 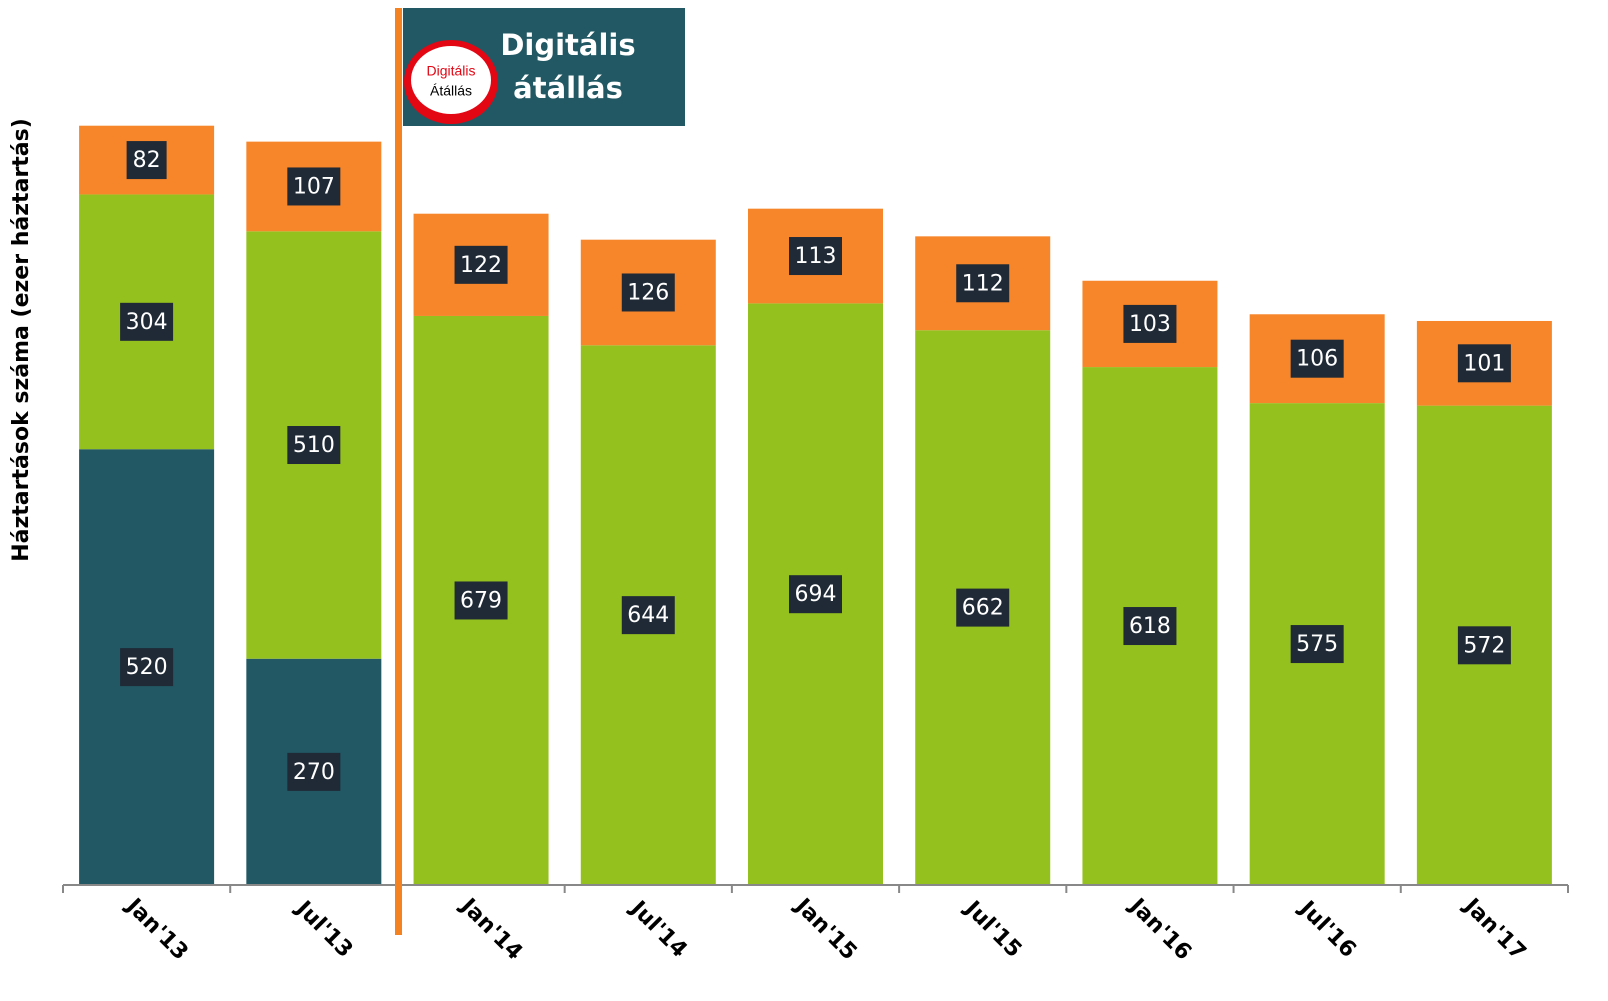 I want to click on value-label: 520, so click(x=147, y=667).